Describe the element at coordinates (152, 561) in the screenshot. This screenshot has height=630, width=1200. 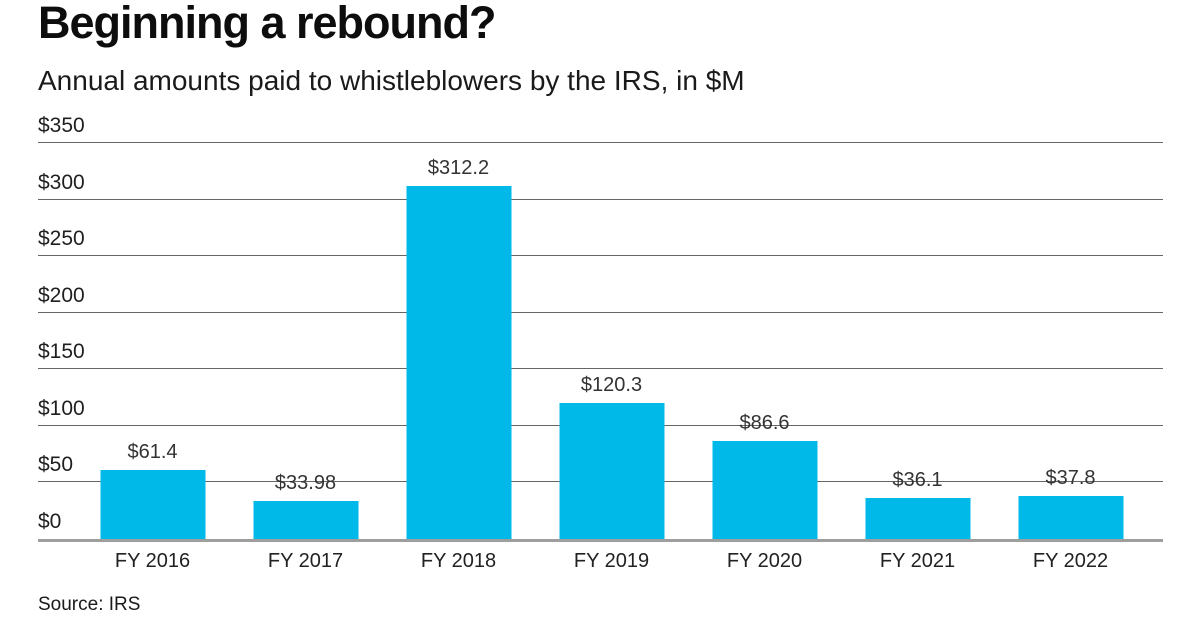
I see `x-axis-tick-label: FY 2016` at that location.